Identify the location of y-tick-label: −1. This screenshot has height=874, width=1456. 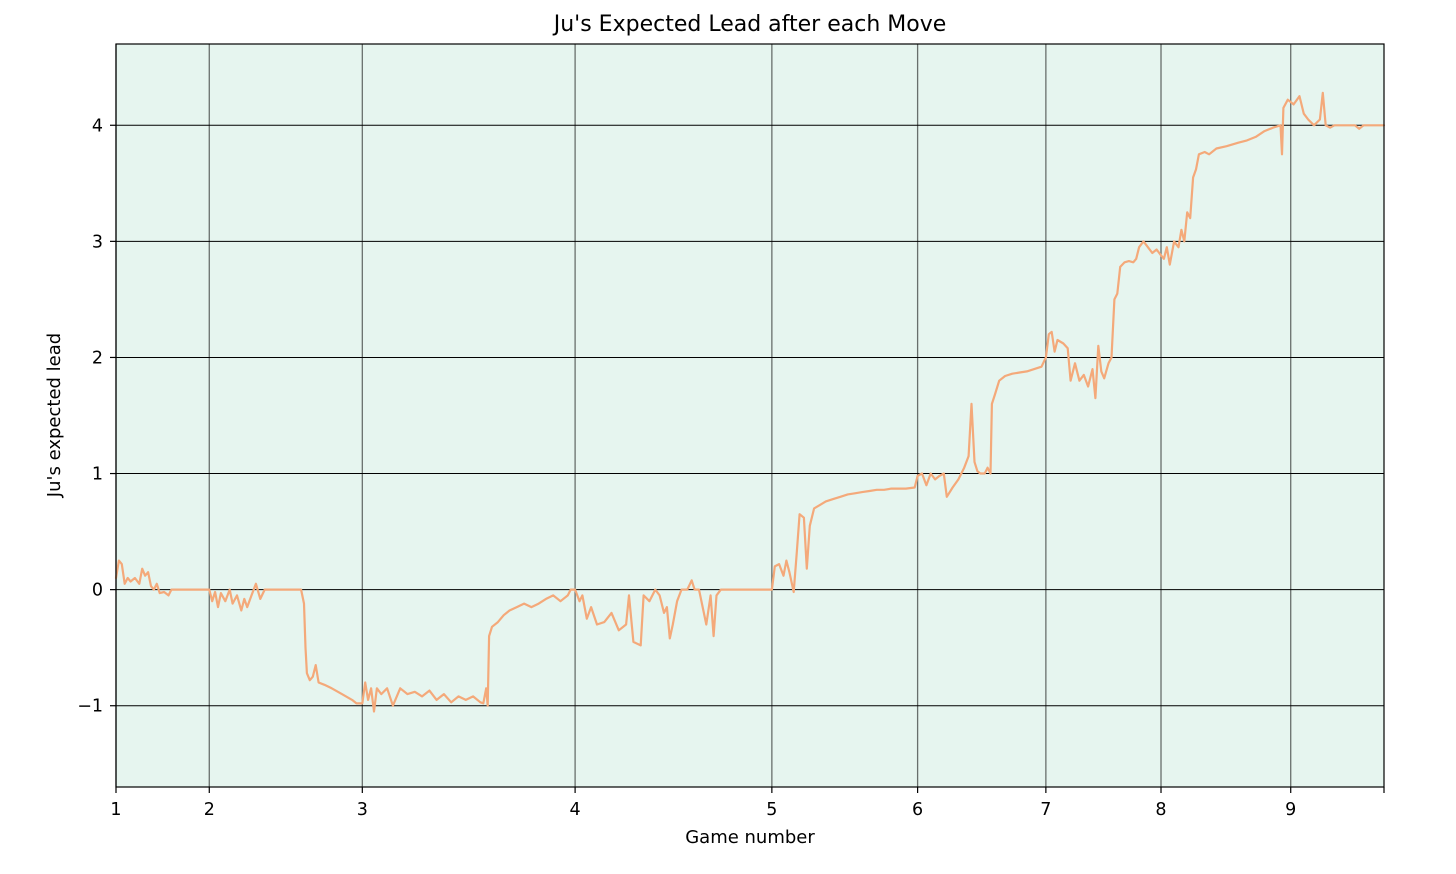
(90, 707).